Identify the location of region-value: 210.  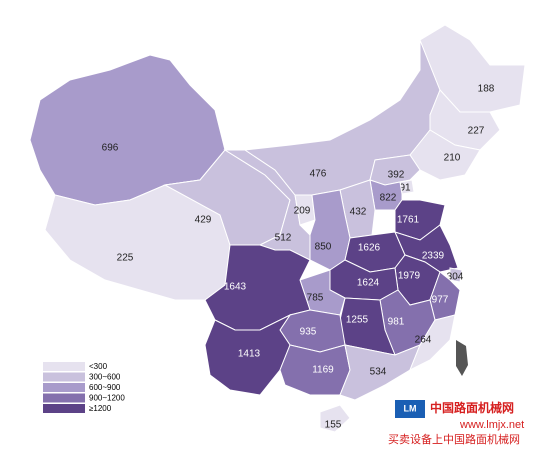
(452, 158).